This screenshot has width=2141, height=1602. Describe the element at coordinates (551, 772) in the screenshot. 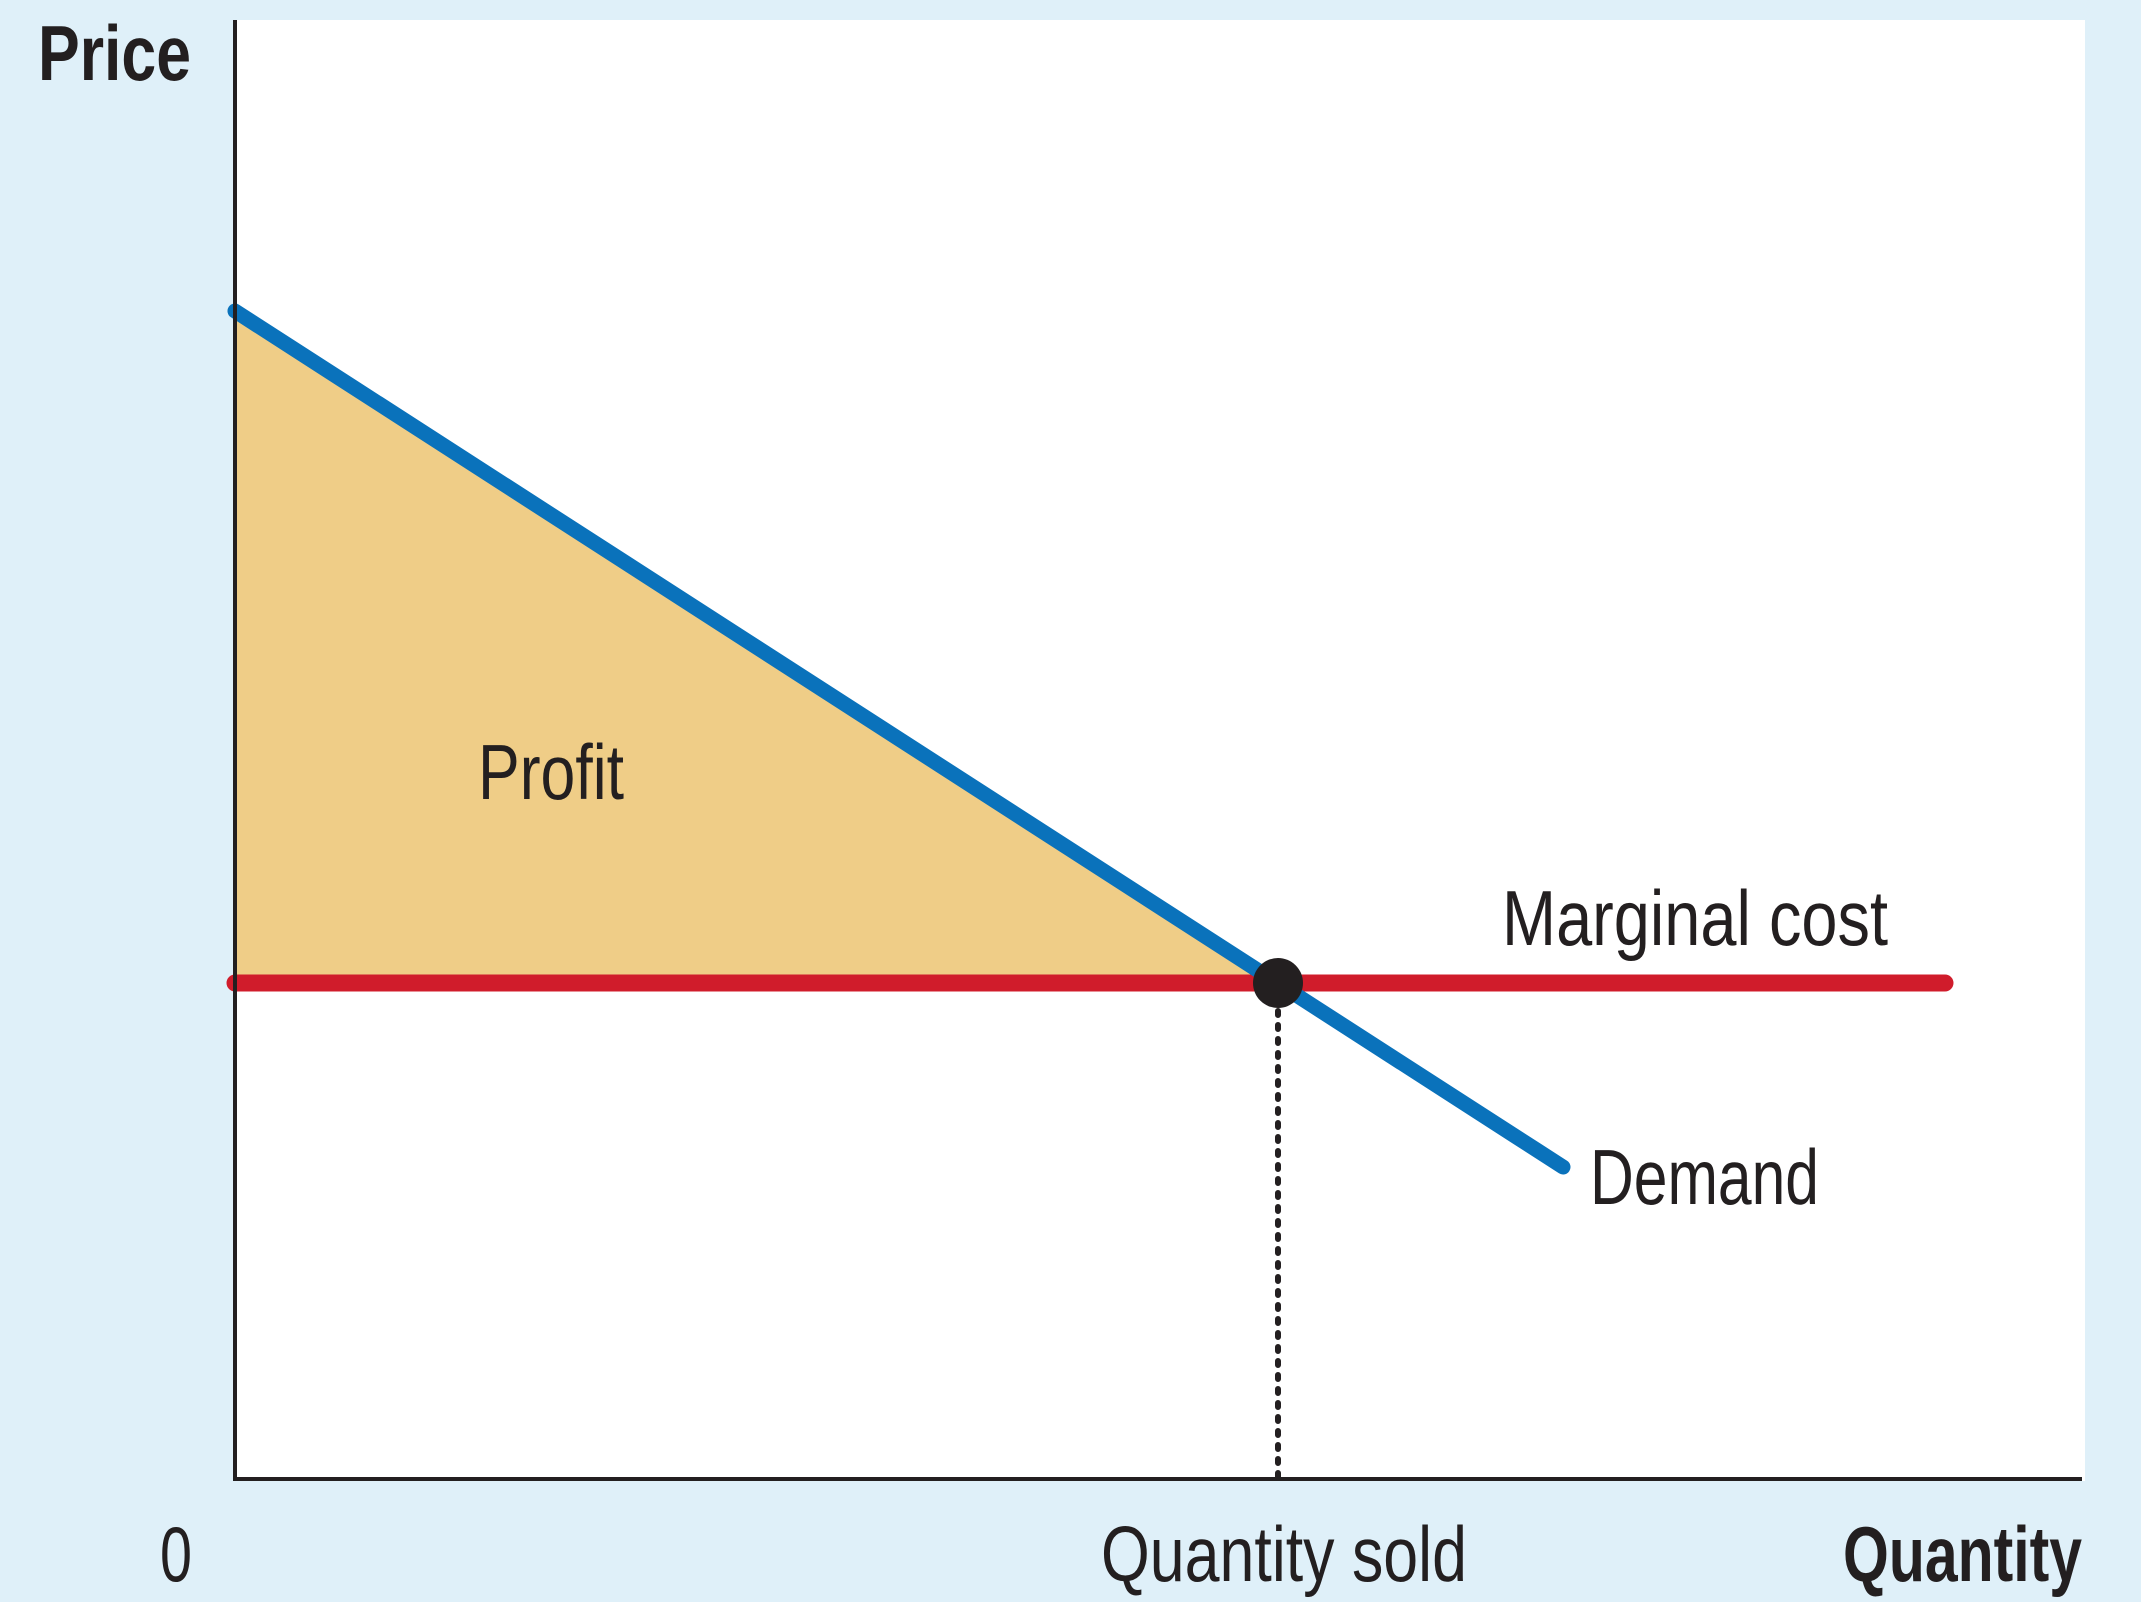

I see `profit-label: Profit` at that location.